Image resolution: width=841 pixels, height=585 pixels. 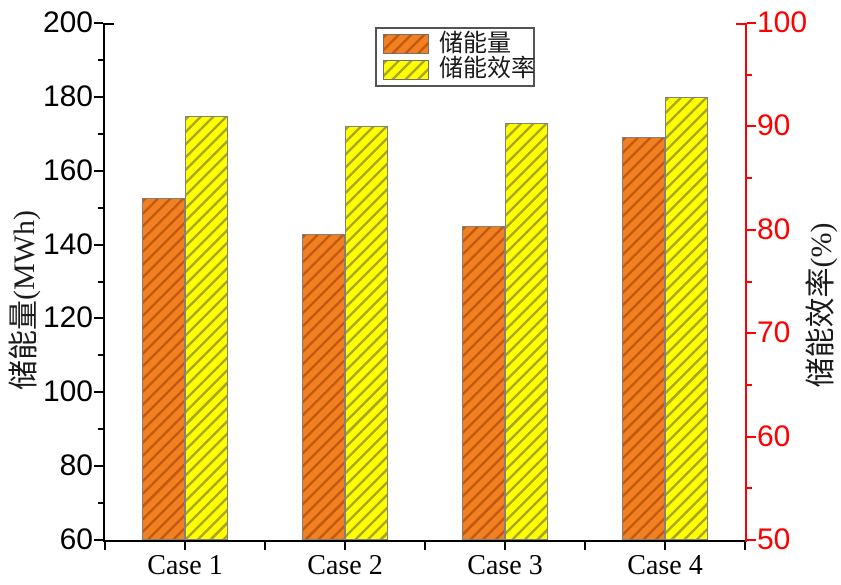 I want to click on legend-item-storage-efficiency: 储能效率, so click(x=459, y=69).